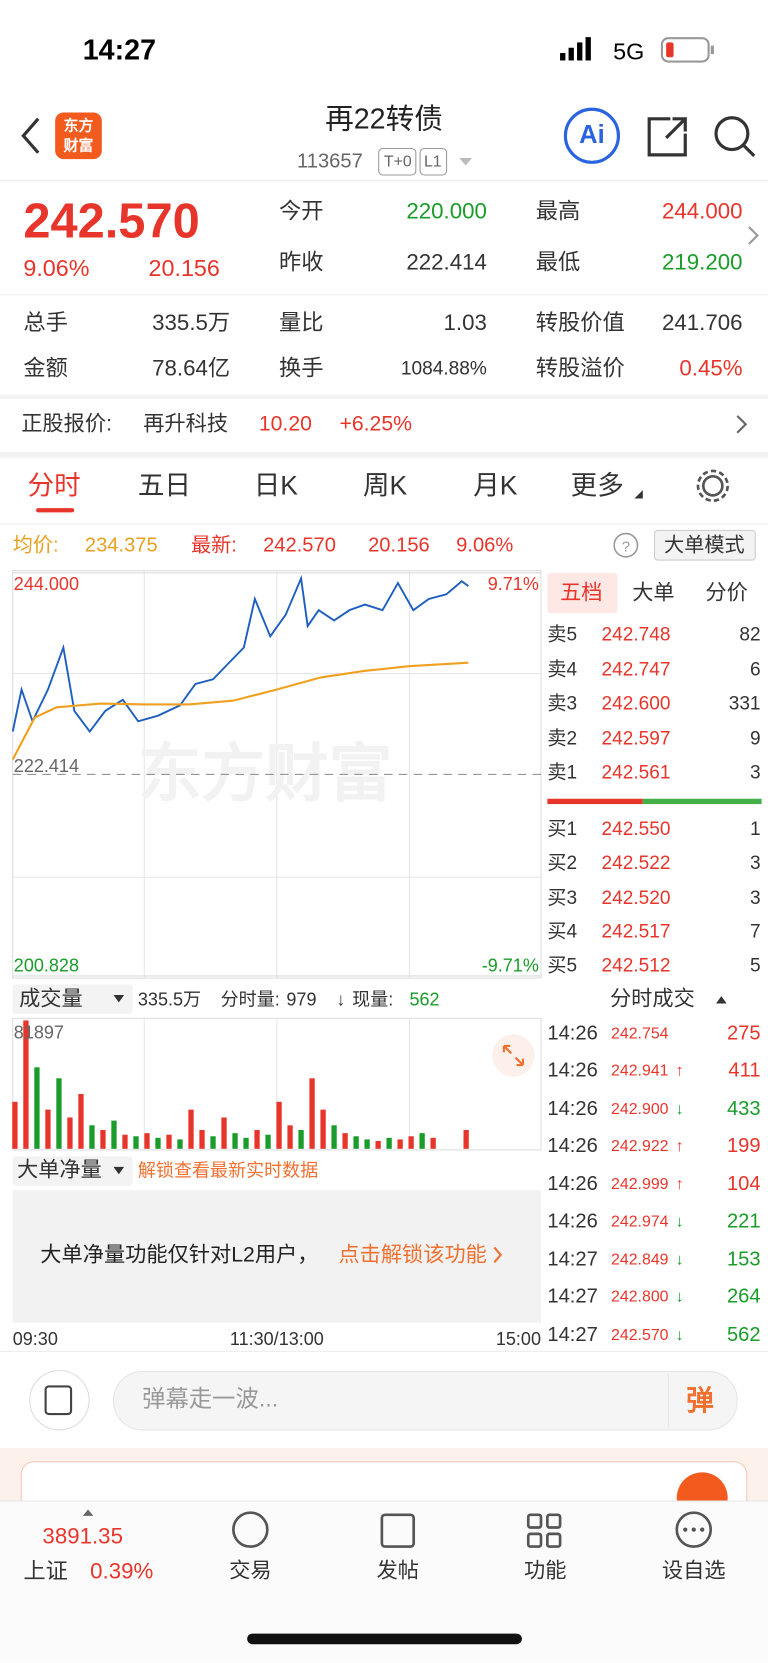  Describe the element at coordinates (275, 485) in the screenshot. I see `tab: 日K` at that location.